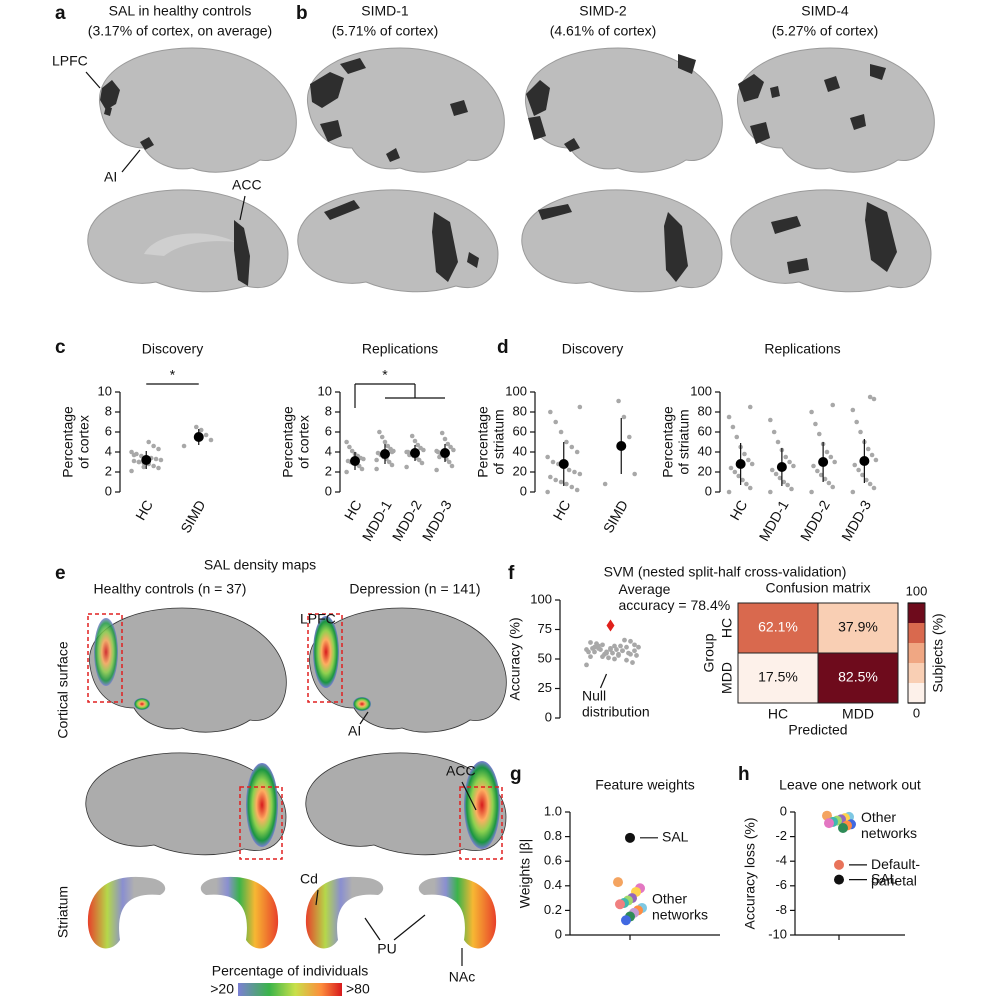 The image size is (1000, 1000). What do you see at coordinates (817, 588) in the screenshot?
I see `chart-title: Confusion matrix` at bounding box center [817, 588].